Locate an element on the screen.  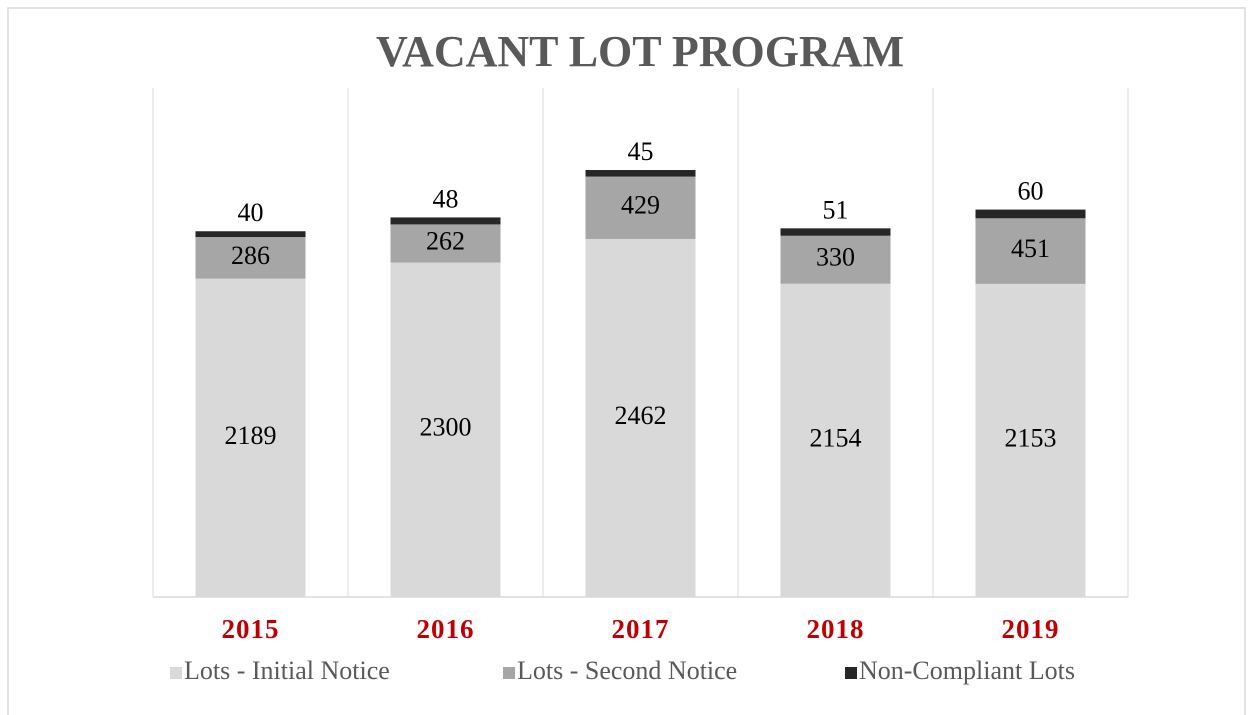
data-label: 51 is located at coordinates (836, 209).